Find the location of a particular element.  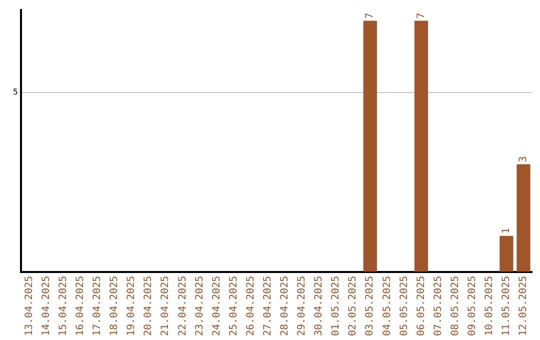

x-tick-label: 15.04.2025 is located at coordinates (64, 306).